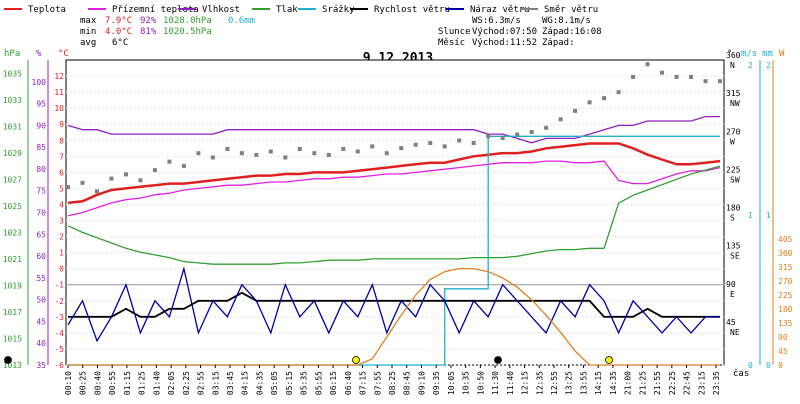 This screenshot has height=404, width=800. What do you see at coordinates (454, 32) in the screenshot?
I see `sun-label: Slunce` at bounding box center [454, 32].